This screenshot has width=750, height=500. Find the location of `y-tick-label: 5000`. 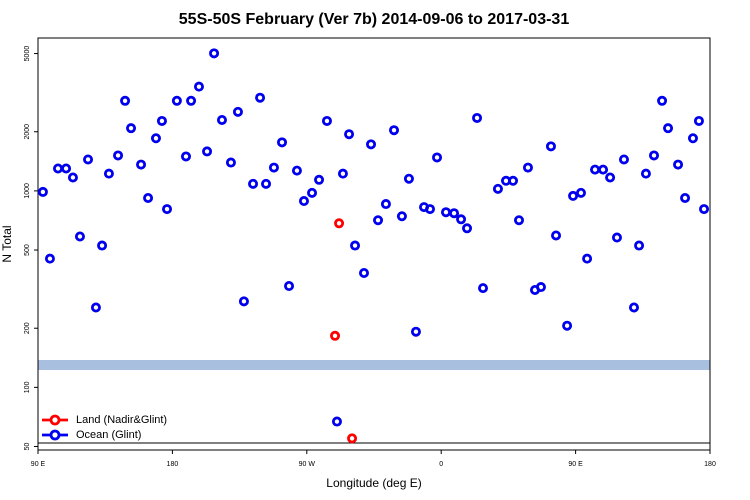

y-tick-label: 5000 is located at coordinates (27, 54).